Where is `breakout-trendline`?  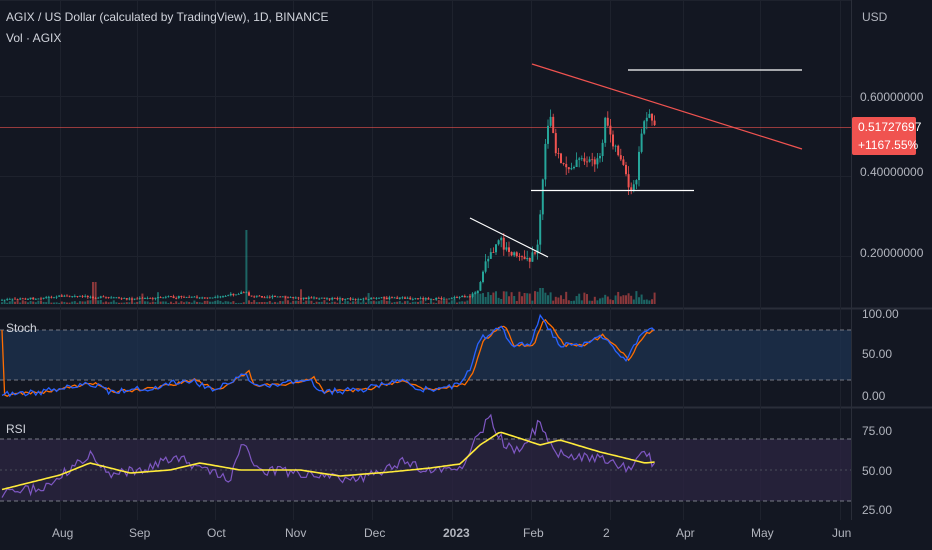
breakout-trendline is located at coordinates (509, 237).